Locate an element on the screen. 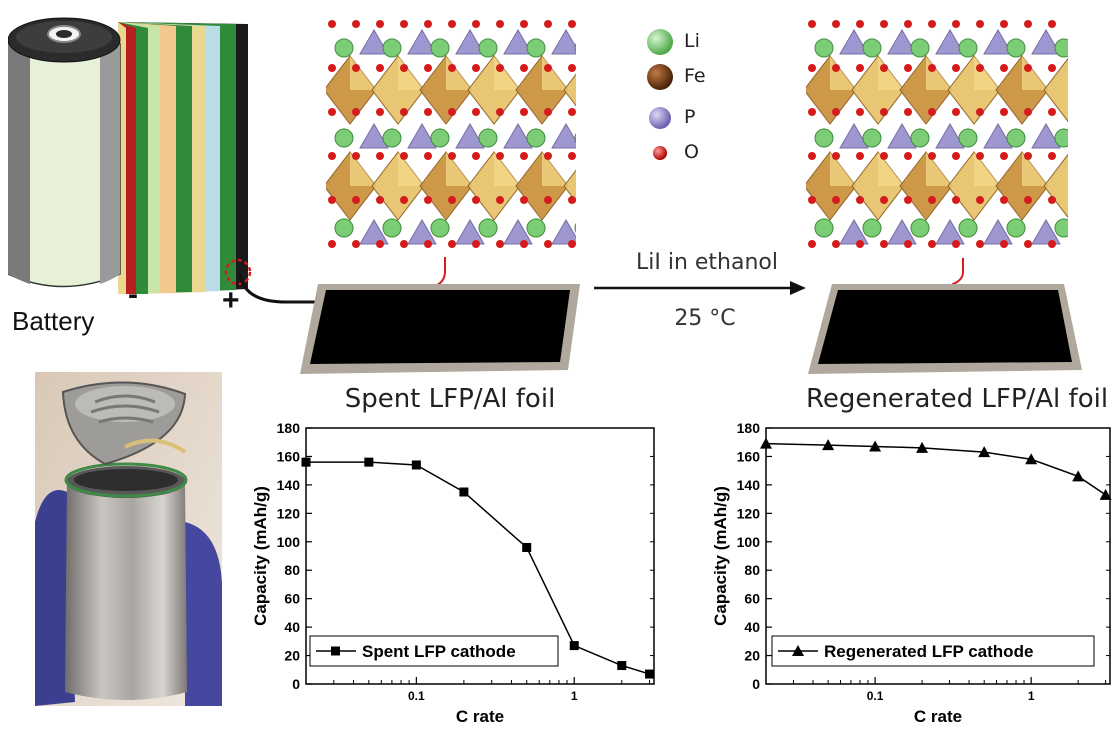 The height and width of the screenshot is (746, 1114). y-tick-label: 160 is located at coordinates (289, 456).